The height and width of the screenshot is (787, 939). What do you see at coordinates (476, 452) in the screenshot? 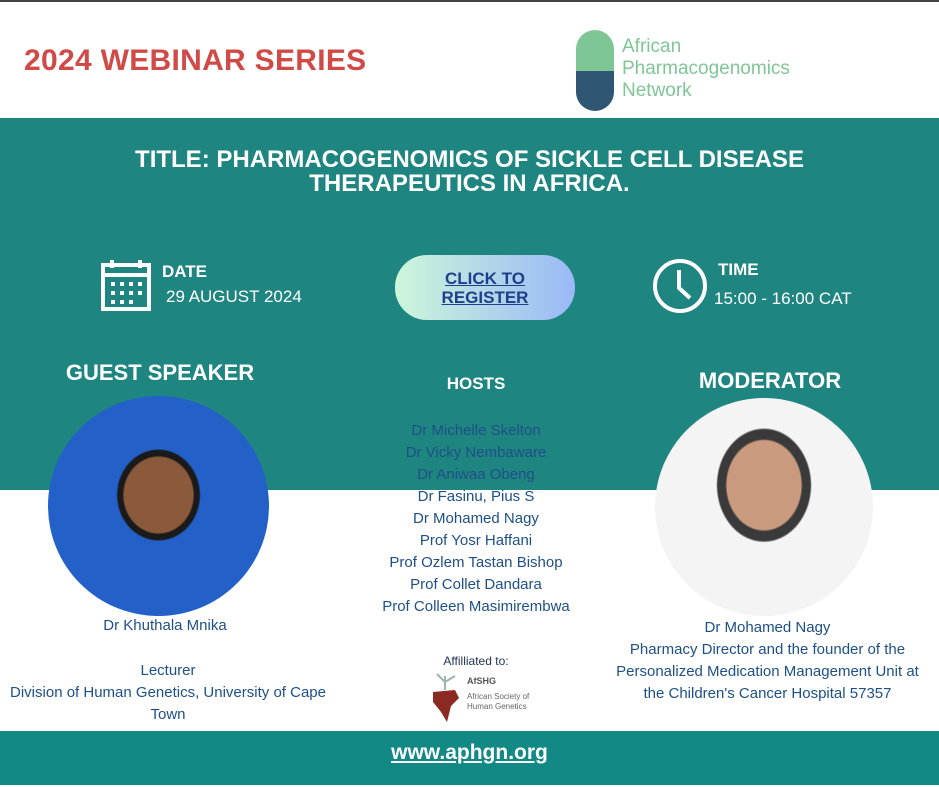
I see `host-item: Dr Vicky Nembaware` at bounding box center [476, 452].